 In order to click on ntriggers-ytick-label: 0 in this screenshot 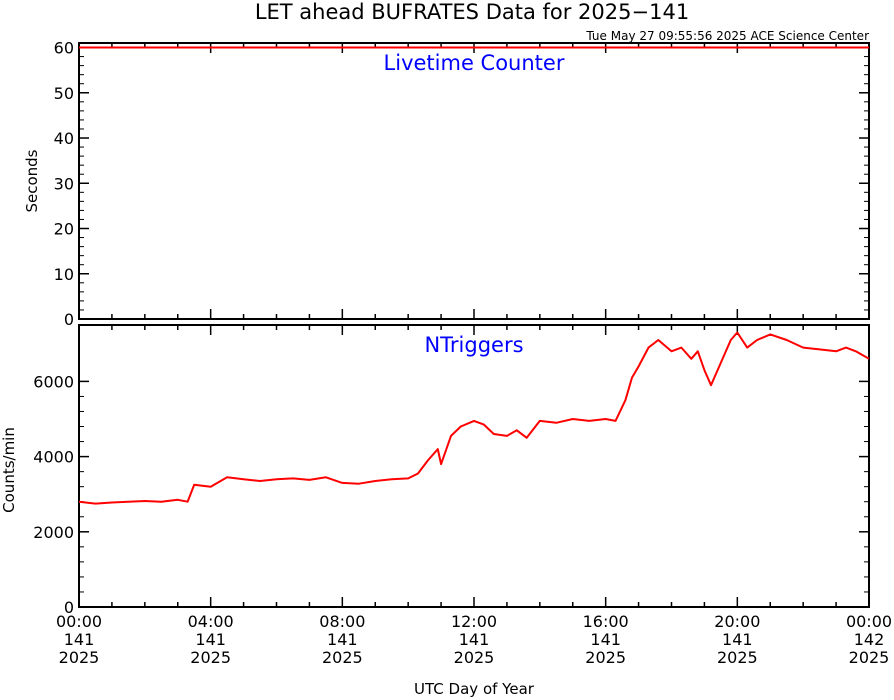, I will do `click(69, 607)`.